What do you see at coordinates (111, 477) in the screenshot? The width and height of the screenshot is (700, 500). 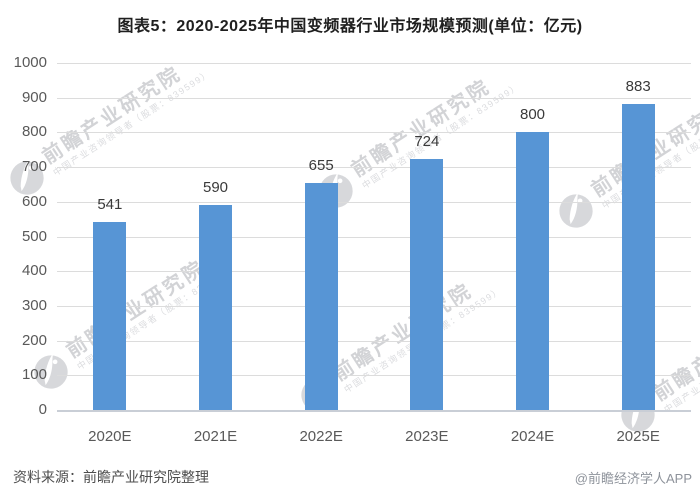 I see `source-note: 资料来源：前瞻产业研究院整理` at bounding box center [111, 477].